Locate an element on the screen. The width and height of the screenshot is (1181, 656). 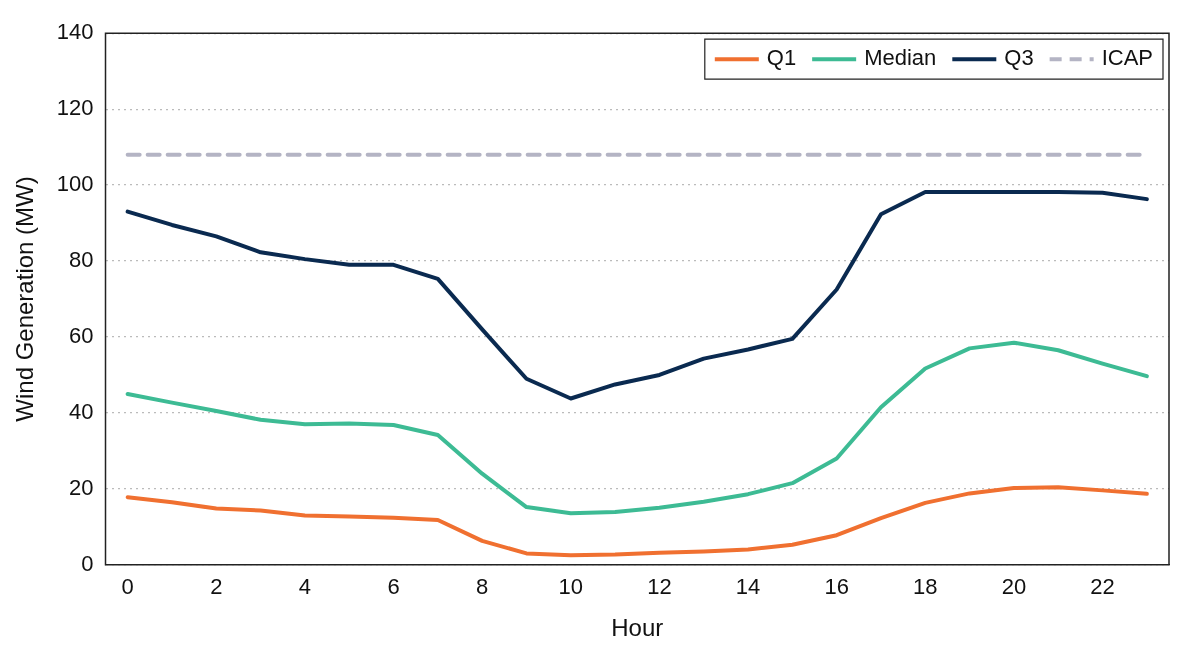
x-tick-label: 2 is located at coordinates (216, 587).